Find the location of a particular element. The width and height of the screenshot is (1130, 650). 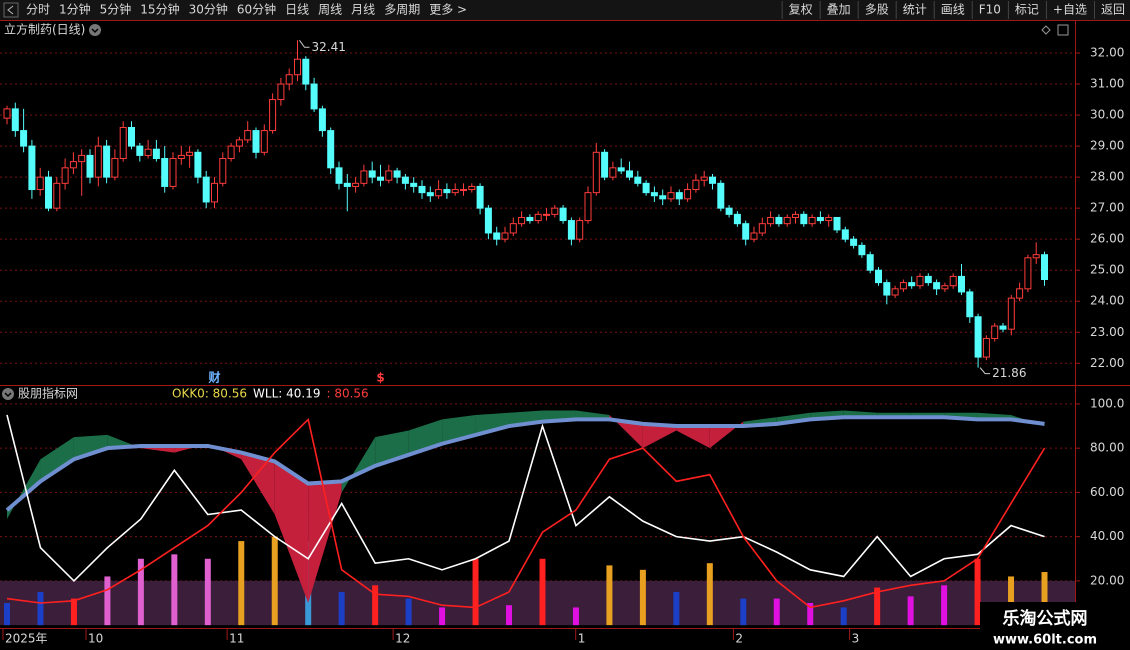

window-icon is located at coordinates (1063, 30).